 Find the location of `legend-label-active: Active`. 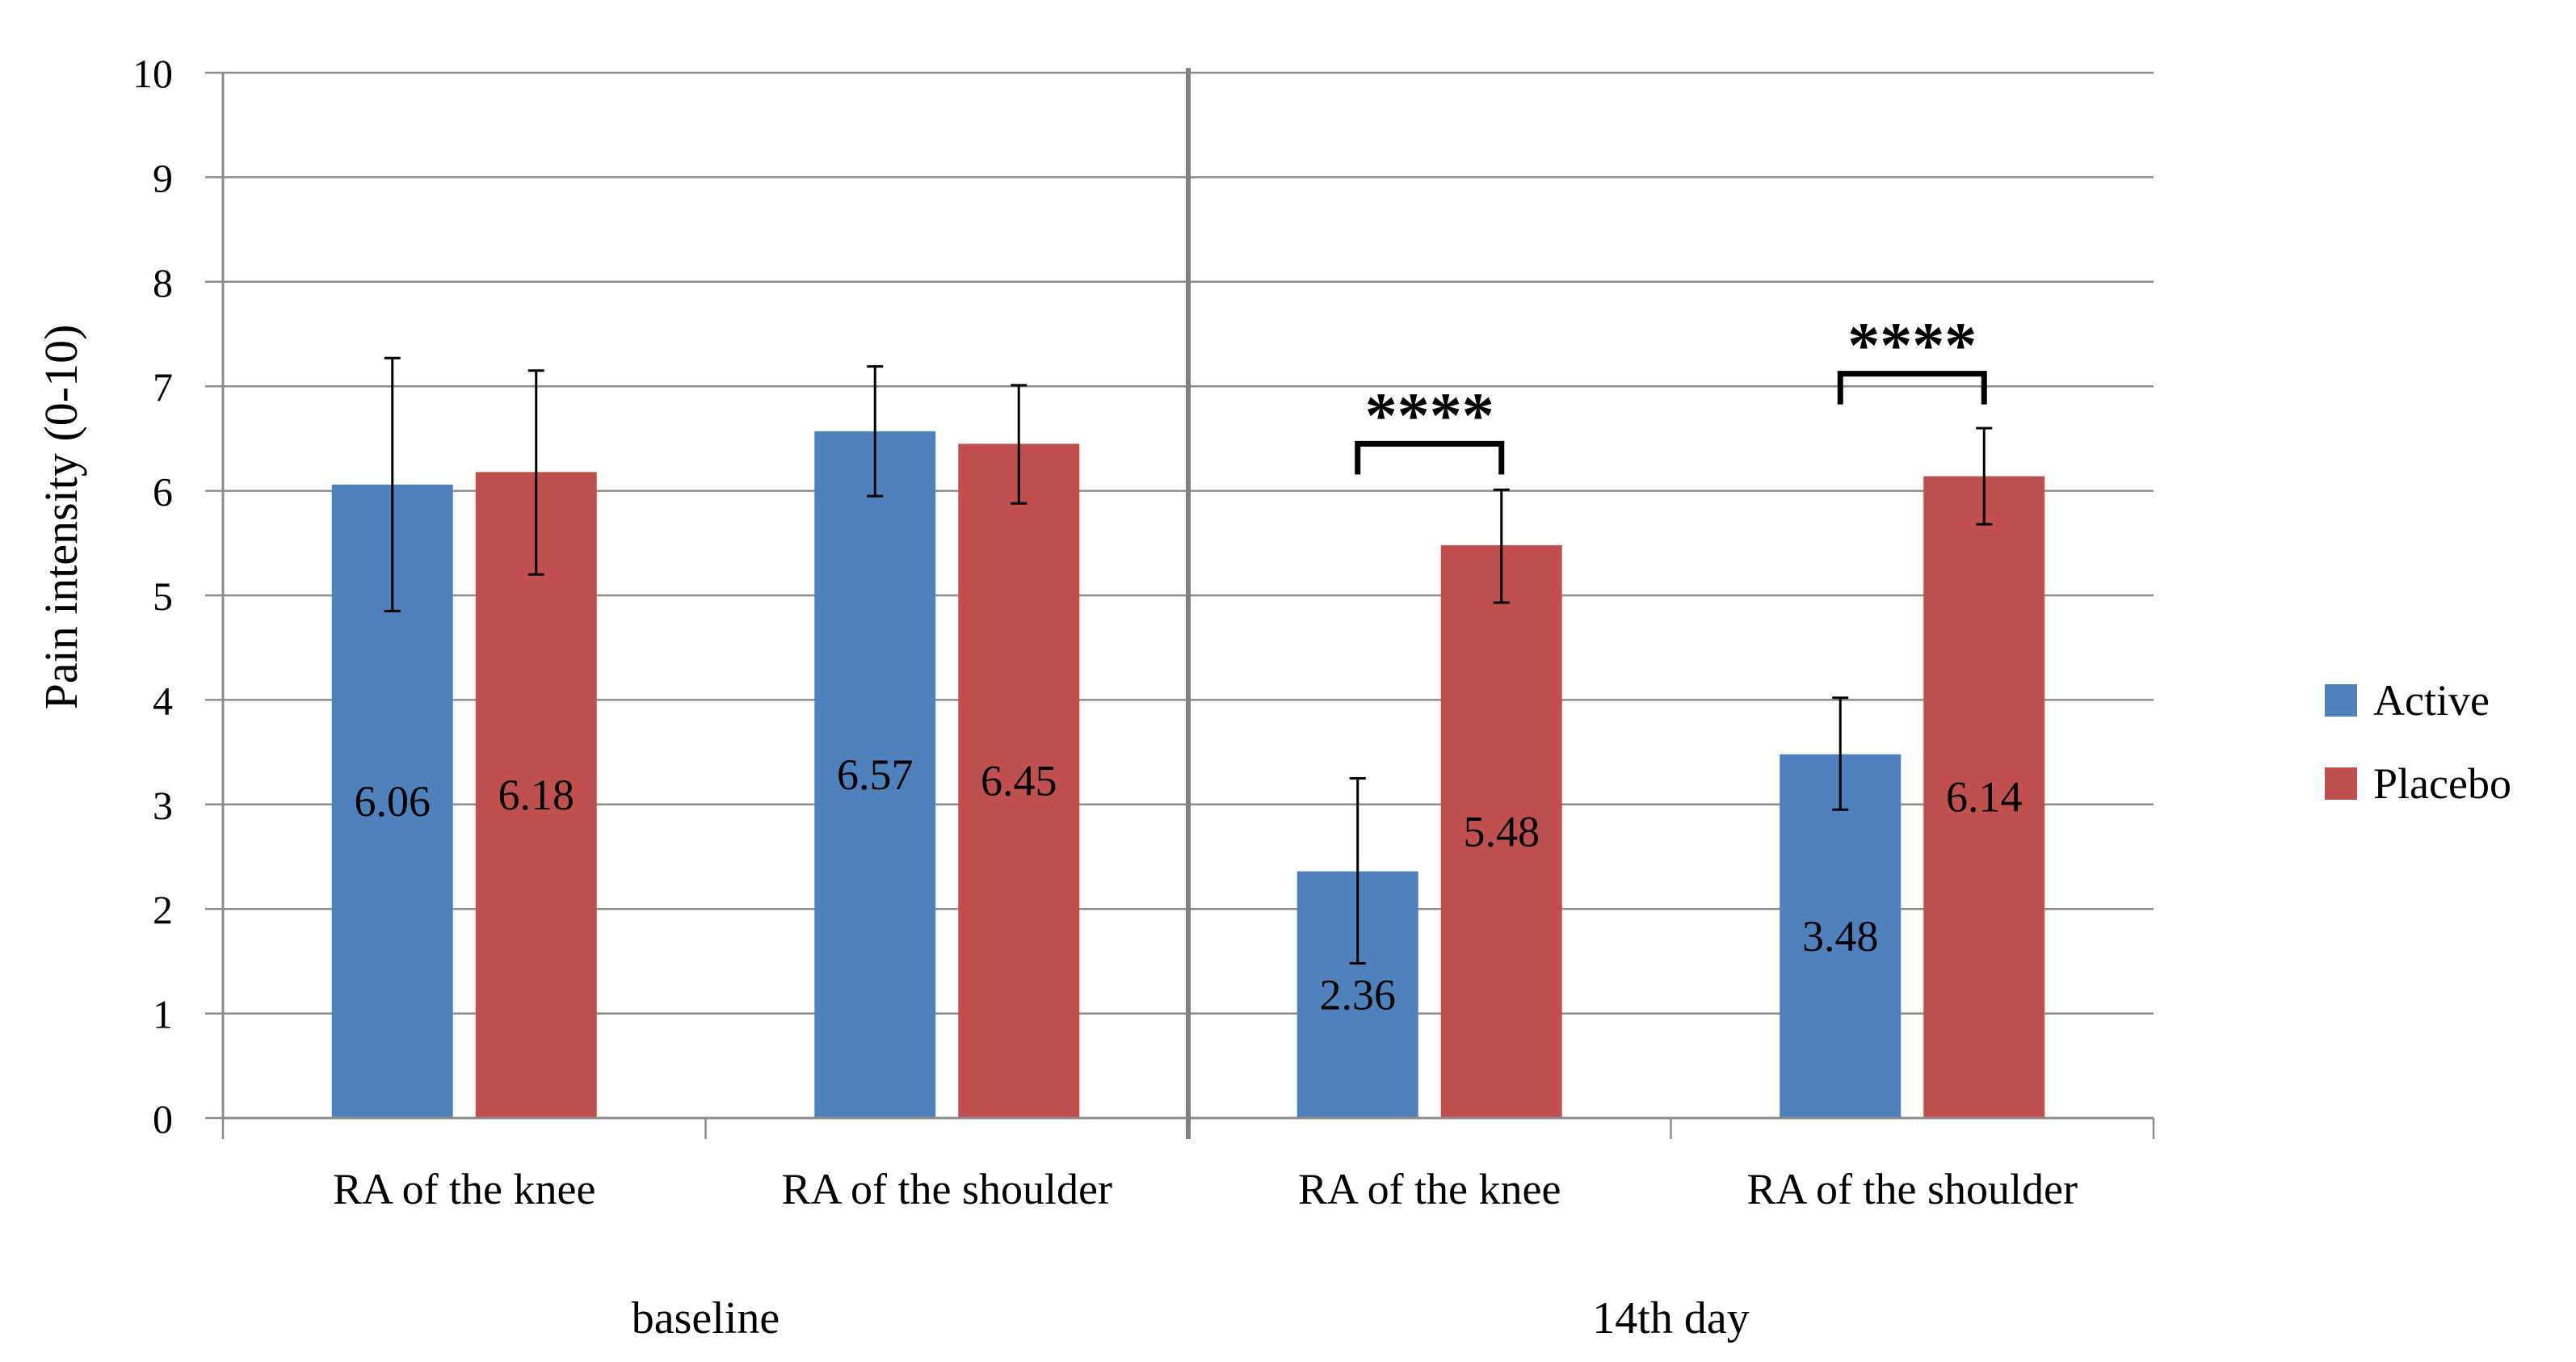

legend-label-active: Active is located at coordinates (2432, 700).